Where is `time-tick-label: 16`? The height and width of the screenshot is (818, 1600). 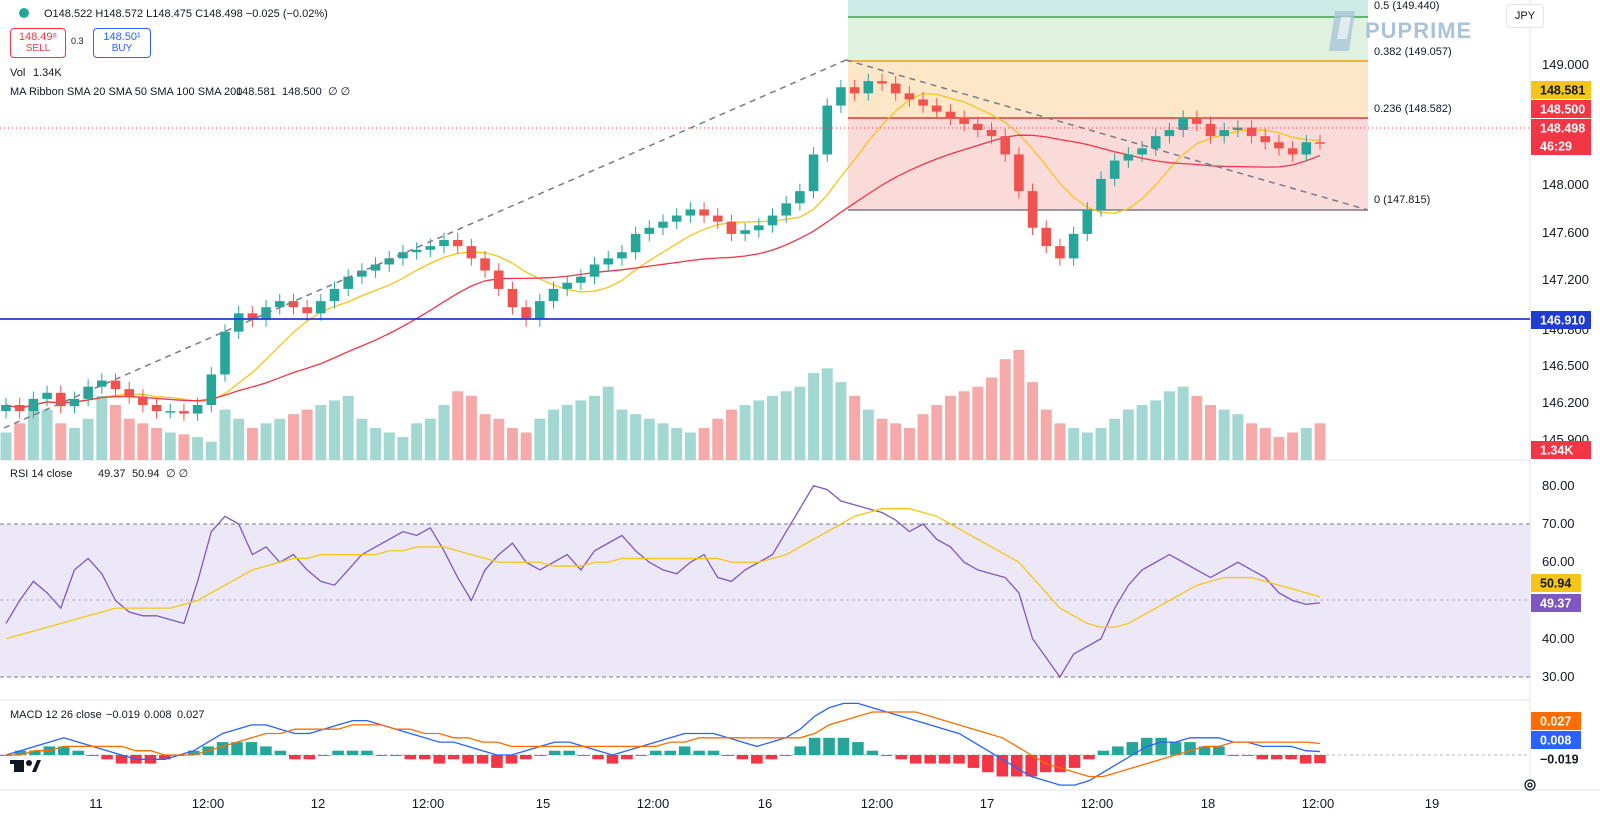
time-tick-label: 16 is located at coordinates (765, 803).